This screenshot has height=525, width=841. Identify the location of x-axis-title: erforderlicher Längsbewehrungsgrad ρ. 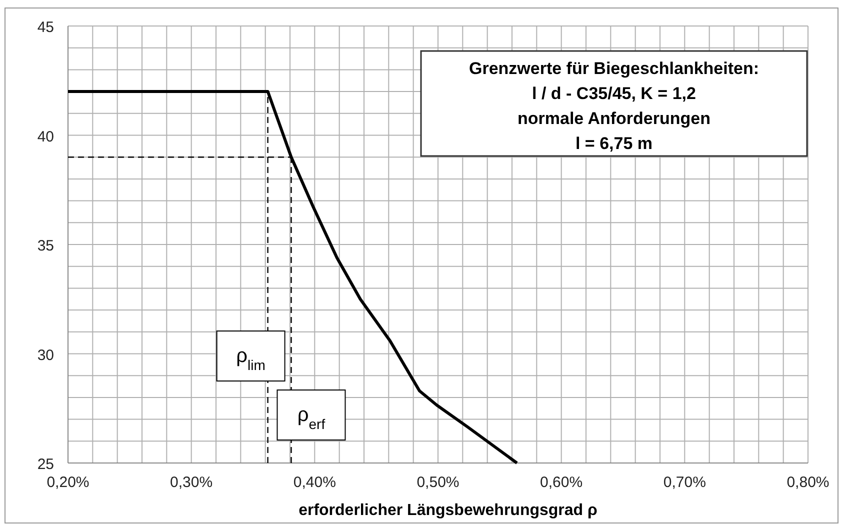
(448, 510).